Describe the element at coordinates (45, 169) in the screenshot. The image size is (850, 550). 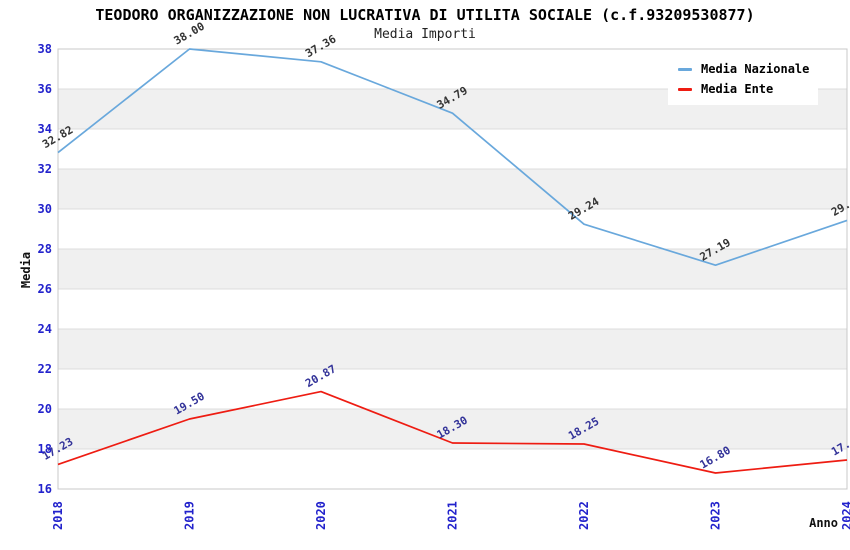
I see `y-tick-label: 32` at that location.